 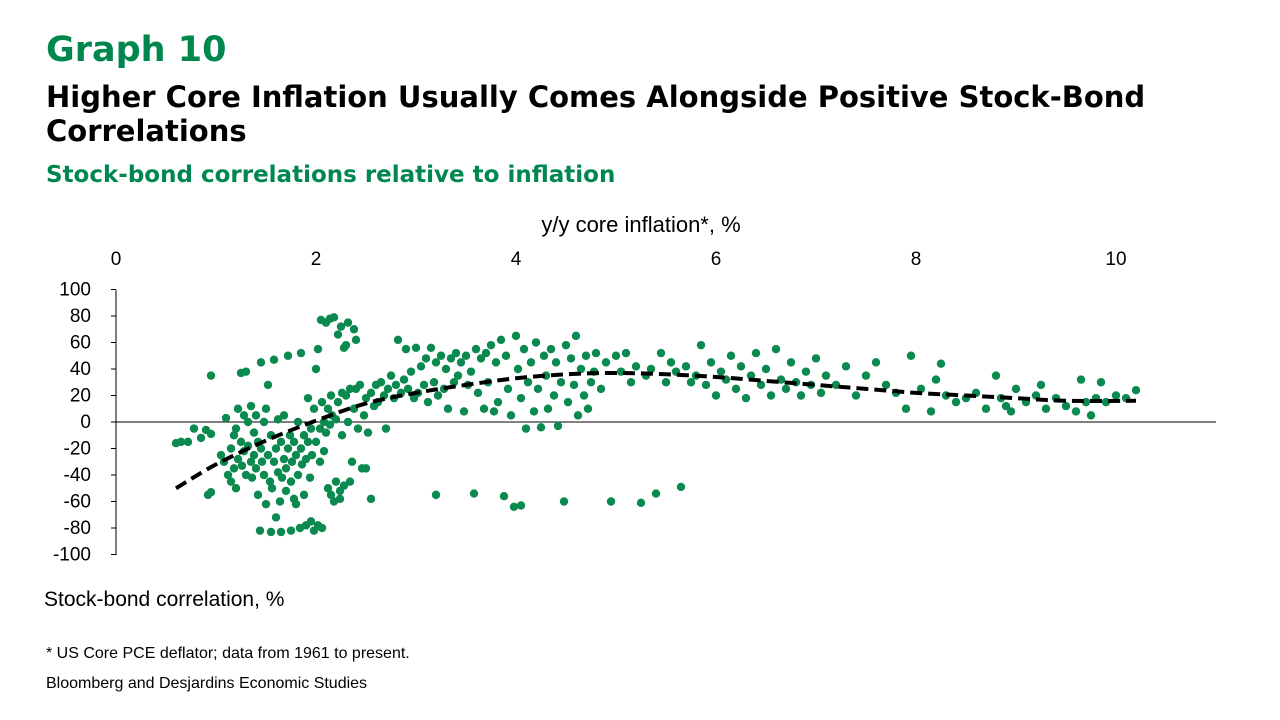 I want to click on y-tick-label: -20, so click(x=77, y=449).